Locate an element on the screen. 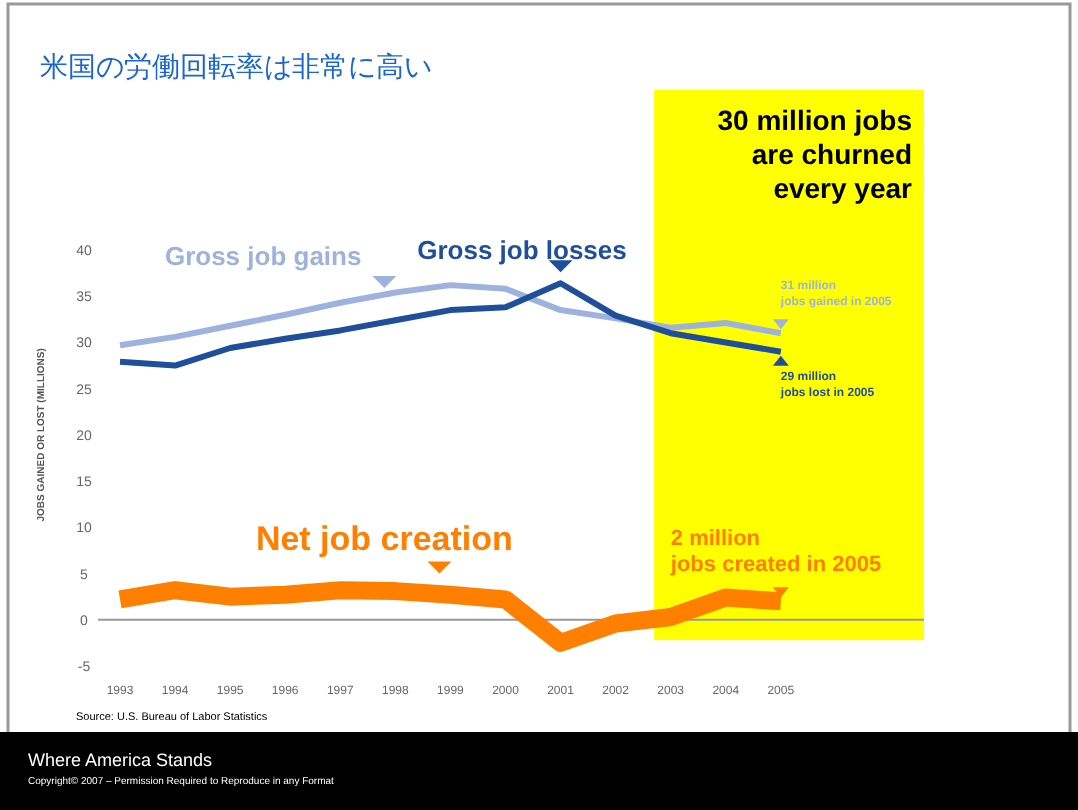 The height and width of the screenshot is (810, 1078). series-label: Gross job losses is located at coordinates (522, 250).